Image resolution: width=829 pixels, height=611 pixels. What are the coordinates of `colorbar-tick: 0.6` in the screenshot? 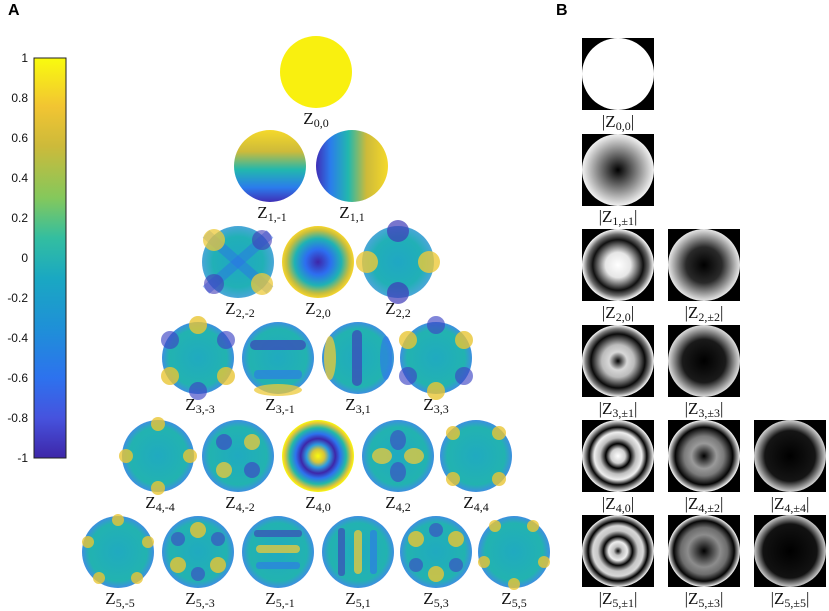 It's located at (19, 138).